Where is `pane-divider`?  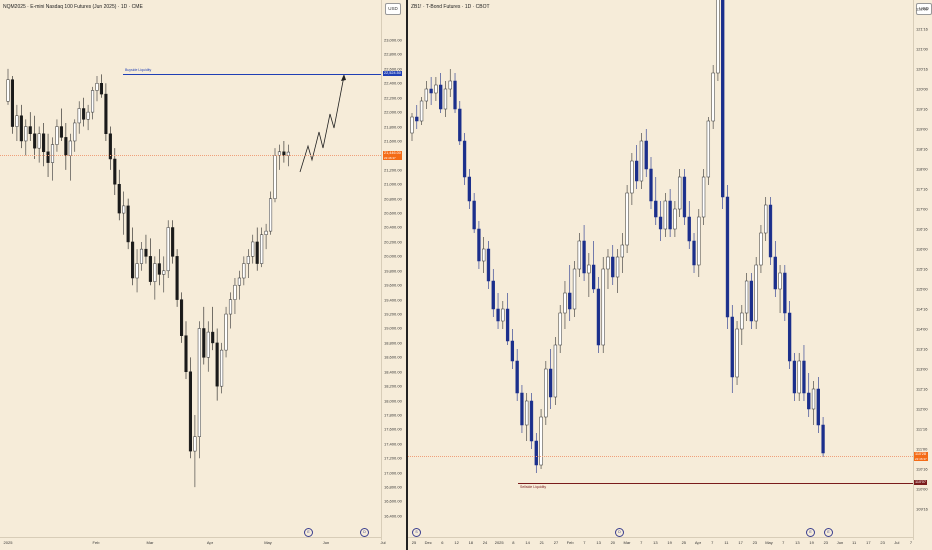
pane-divider is located at coordinates (407, 275).